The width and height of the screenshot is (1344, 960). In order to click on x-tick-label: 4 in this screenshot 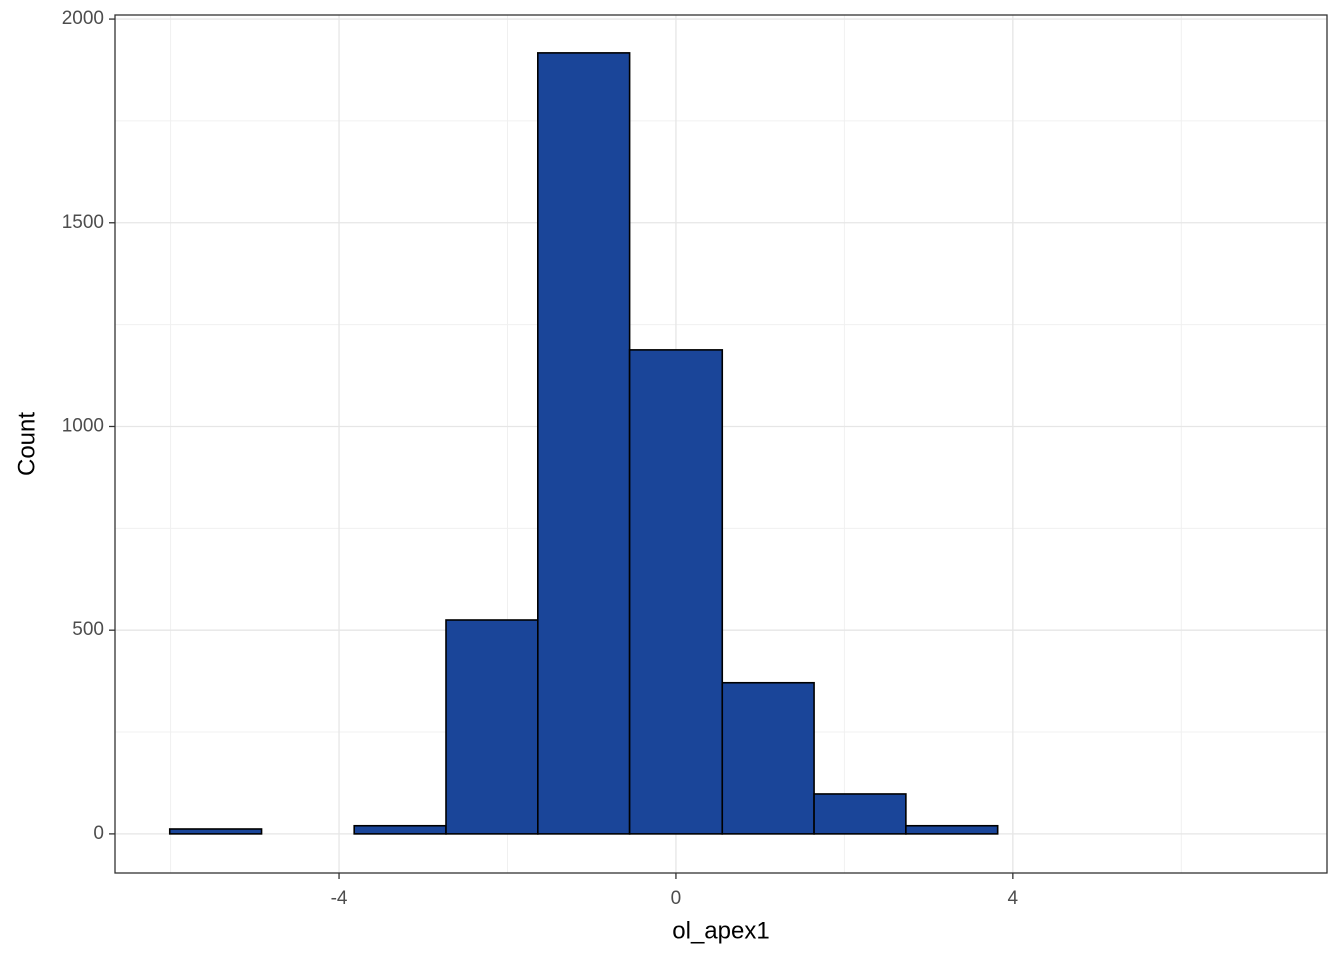, I will do `click(1013, 898)`.